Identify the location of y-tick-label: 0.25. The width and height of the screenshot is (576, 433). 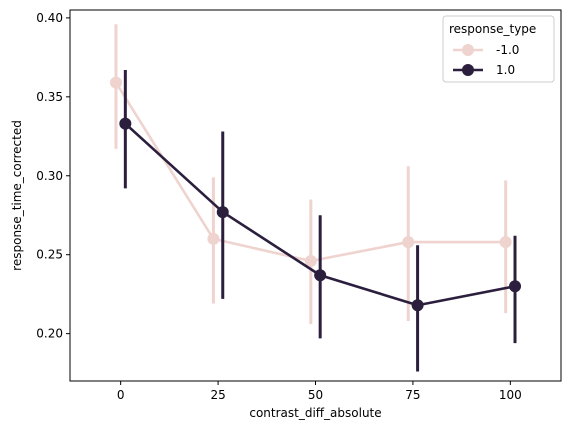
(49, 255).